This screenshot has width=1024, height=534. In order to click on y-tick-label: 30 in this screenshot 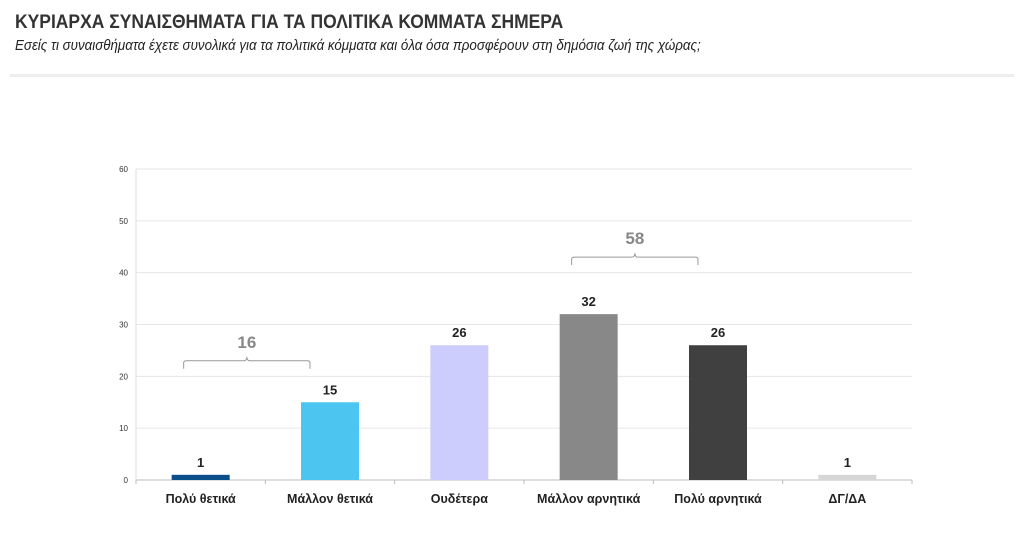, I will do `click(123, 325)`.